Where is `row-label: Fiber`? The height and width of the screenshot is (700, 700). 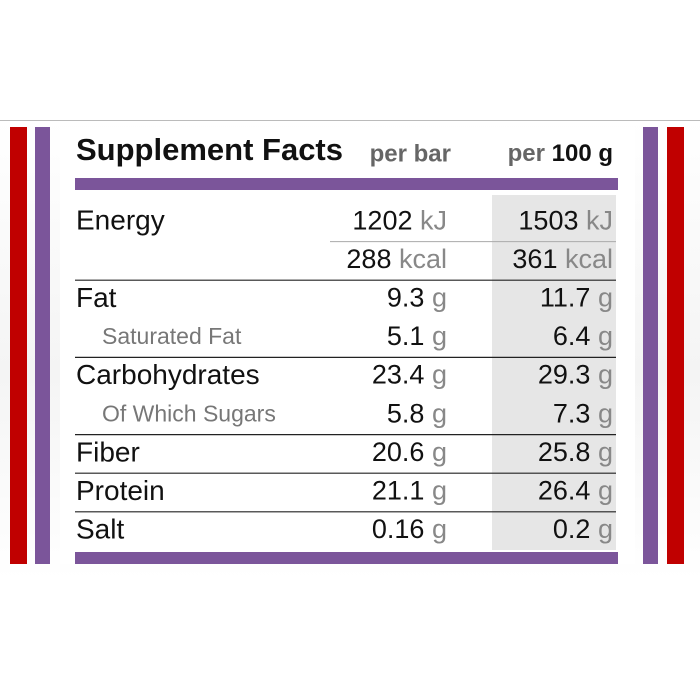
row-label: Fiber is located at coordinates (108, 451).